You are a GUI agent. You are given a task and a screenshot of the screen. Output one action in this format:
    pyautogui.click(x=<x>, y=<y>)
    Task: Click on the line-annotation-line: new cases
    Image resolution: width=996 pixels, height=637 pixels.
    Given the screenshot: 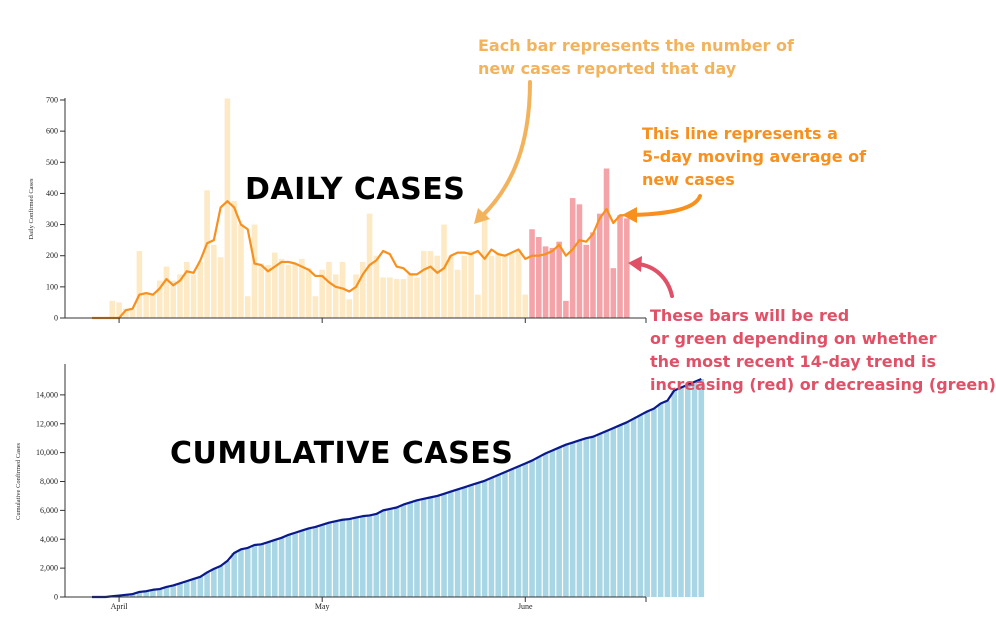 What is the action you would take?
    pyautogui.click(x=688, y=179)
    